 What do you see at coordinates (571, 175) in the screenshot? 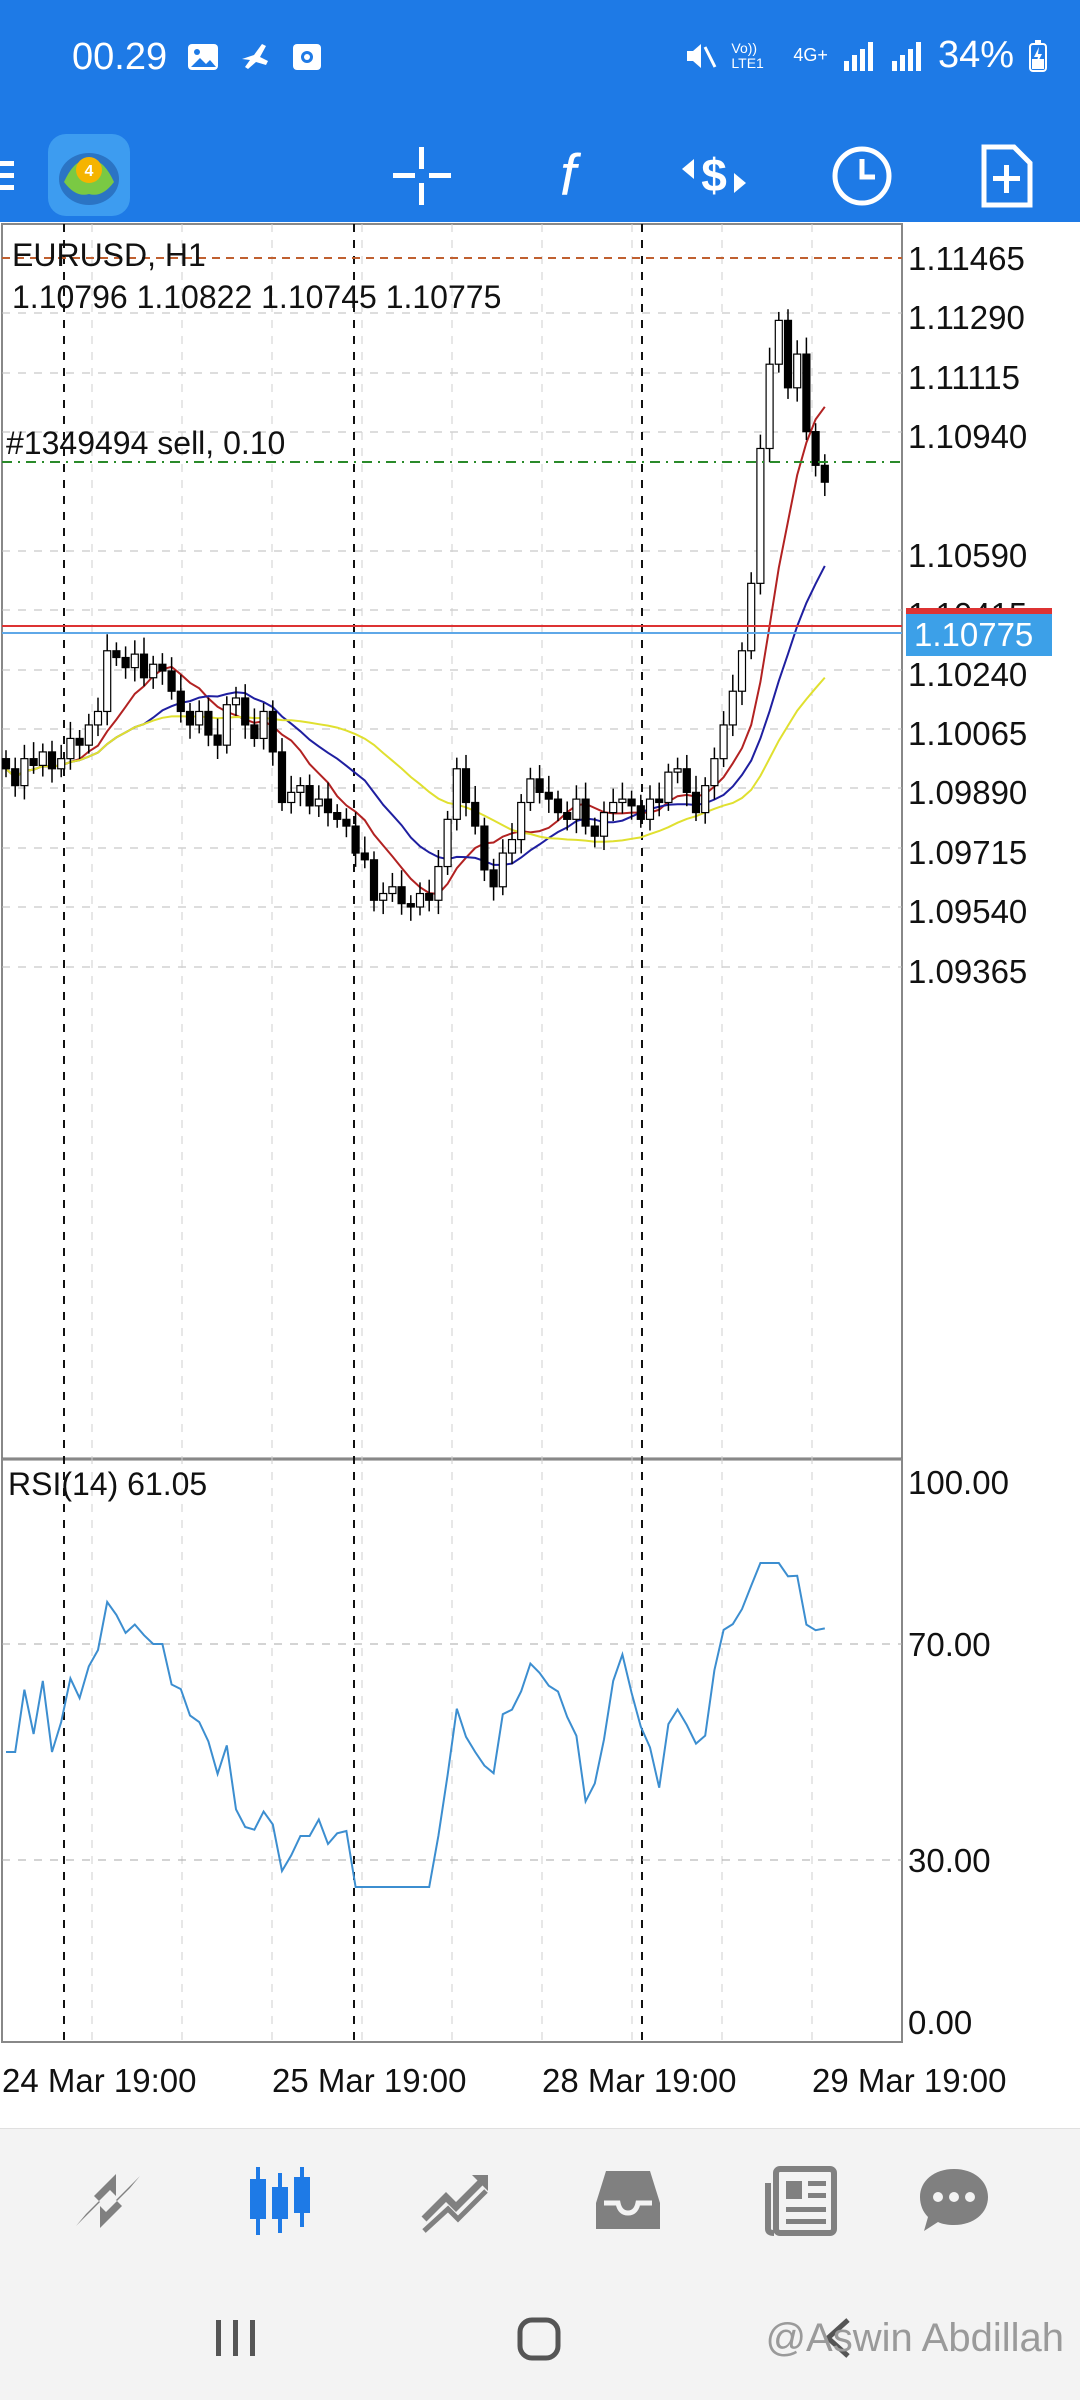
I see `svg-text: f` at bounding box center [571, 175].